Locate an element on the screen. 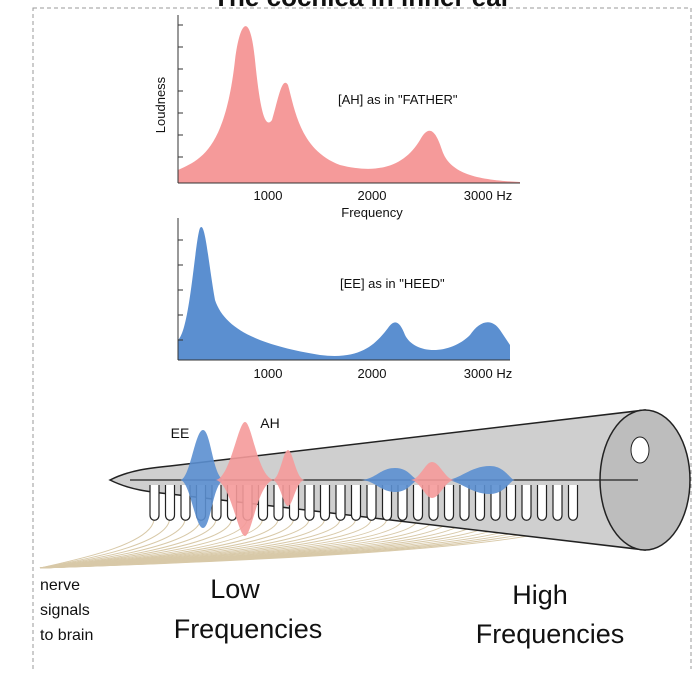  high-label: High is located at coordinates (540, 595).